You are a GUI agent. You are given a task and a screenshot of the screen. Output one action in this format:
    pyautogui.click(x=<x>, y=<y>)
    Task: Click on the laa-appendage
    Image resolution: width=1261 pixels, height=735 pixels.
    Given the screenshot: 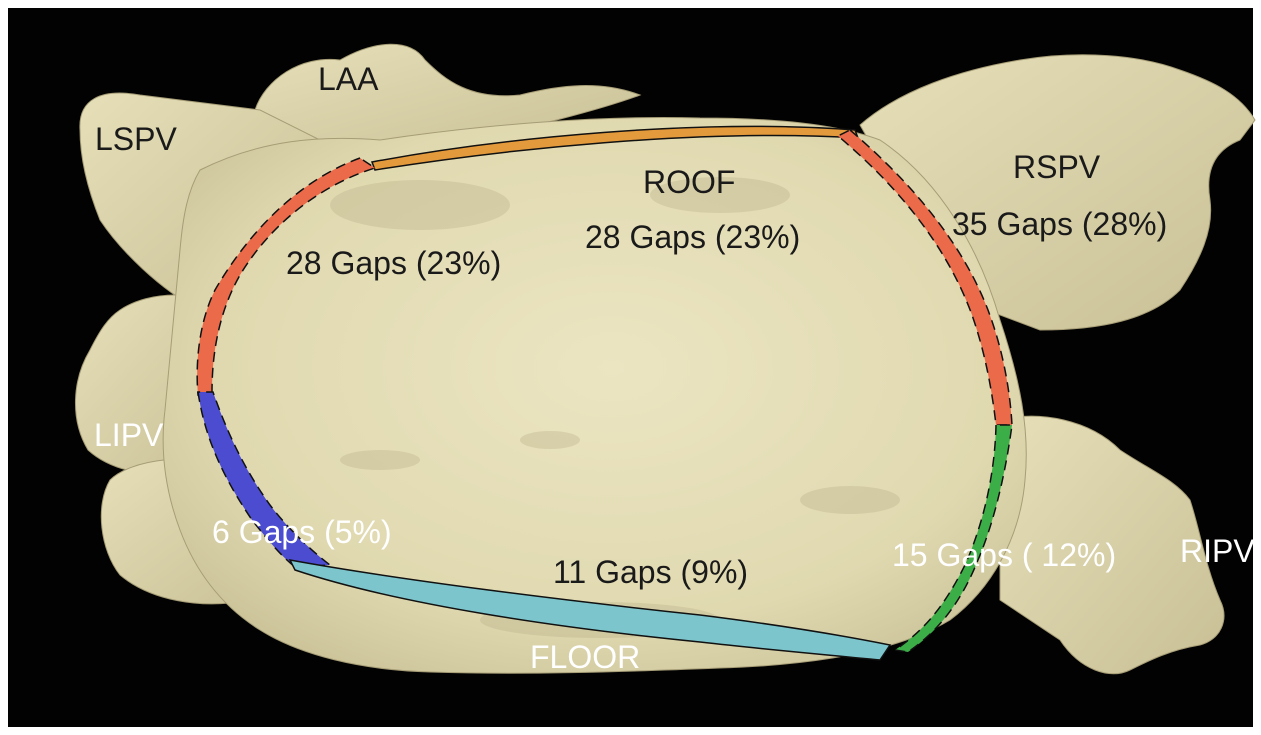 What is the action you would take?
    pyautogui.click(x=448, y=97)
    